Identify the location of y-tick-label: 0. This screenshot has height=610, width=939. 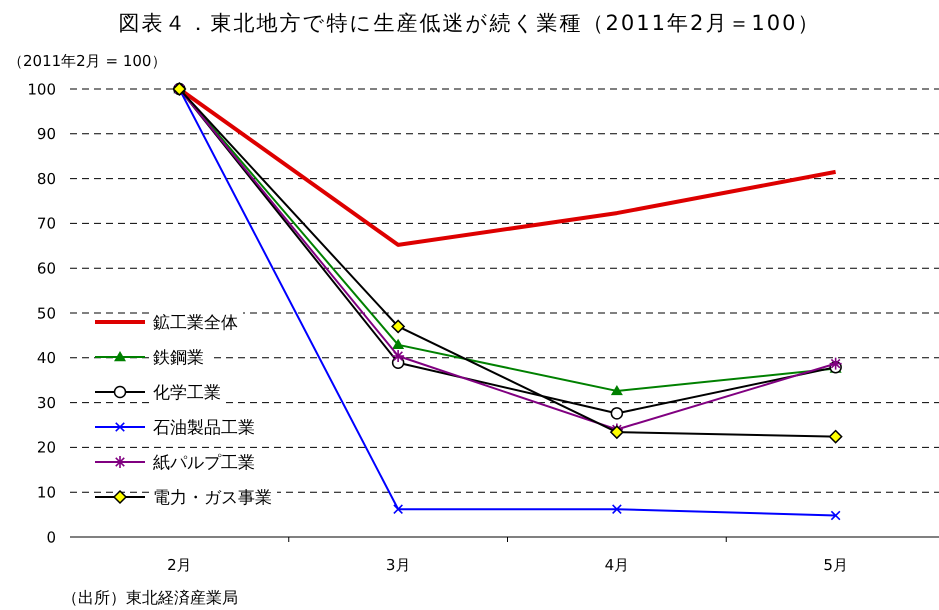
(51, 537).